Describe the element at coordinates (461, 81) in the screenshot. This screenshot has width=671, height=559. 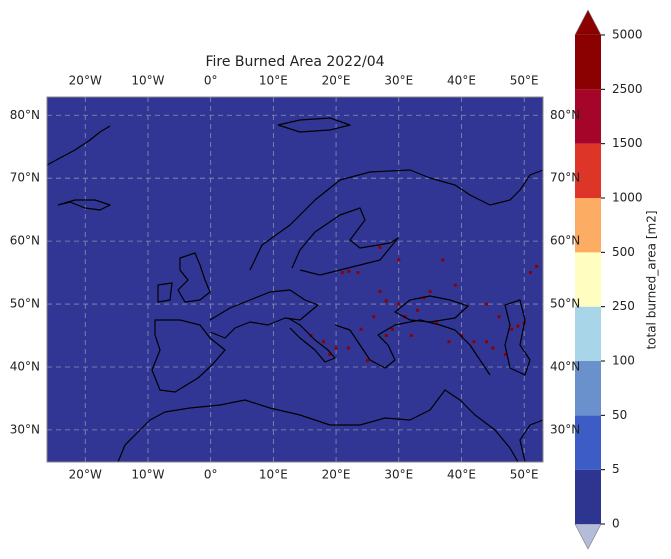
I see `x-tick-label: 40°E` at that location.